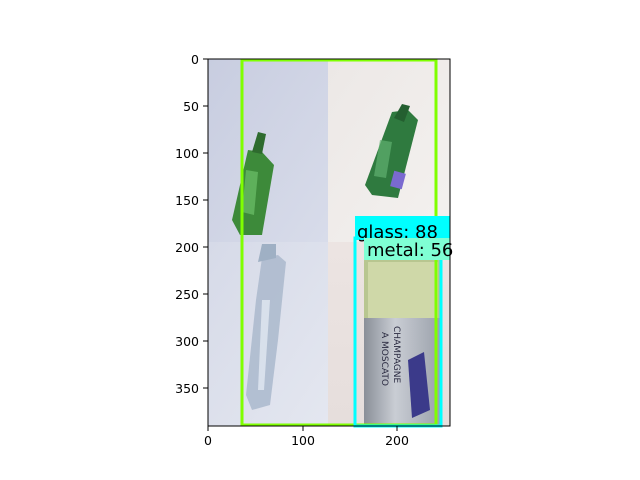  Describe the element at coordinates (187, 153) in the screenshot. I see `y-tick-label: 100` at that location.